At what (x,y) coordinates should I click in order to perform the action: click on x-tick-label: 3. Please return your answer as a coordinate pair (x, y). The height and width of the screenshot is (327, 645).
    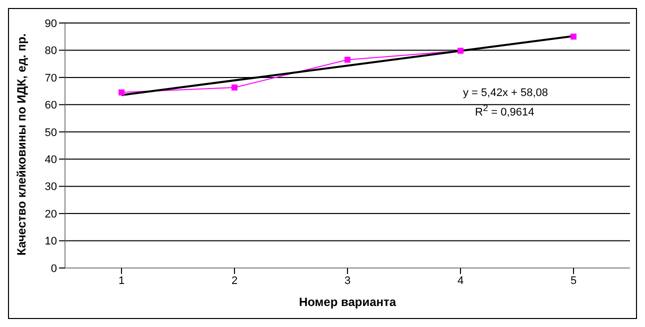
    Looking at the image, I should click on (347, 280).